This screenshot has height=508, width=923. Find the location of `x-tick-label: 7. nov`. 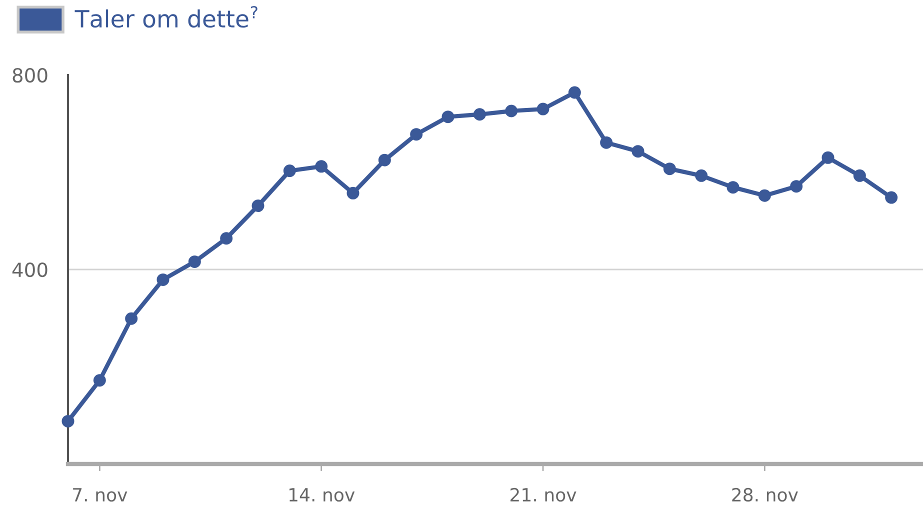

x-tick-label: 7. nov is located at coordinates (100, 495).